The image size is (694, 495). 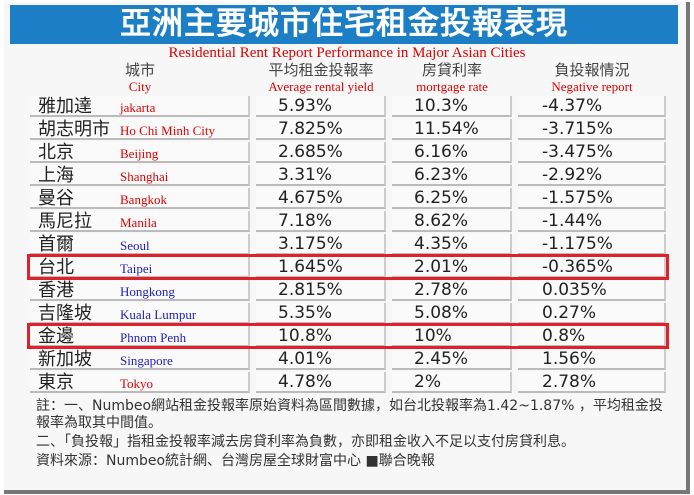 What do you see at coordinates (592, 152) in the screenshot?
I see `negative-cell: -3.475%` at bounding box center [592, 152].